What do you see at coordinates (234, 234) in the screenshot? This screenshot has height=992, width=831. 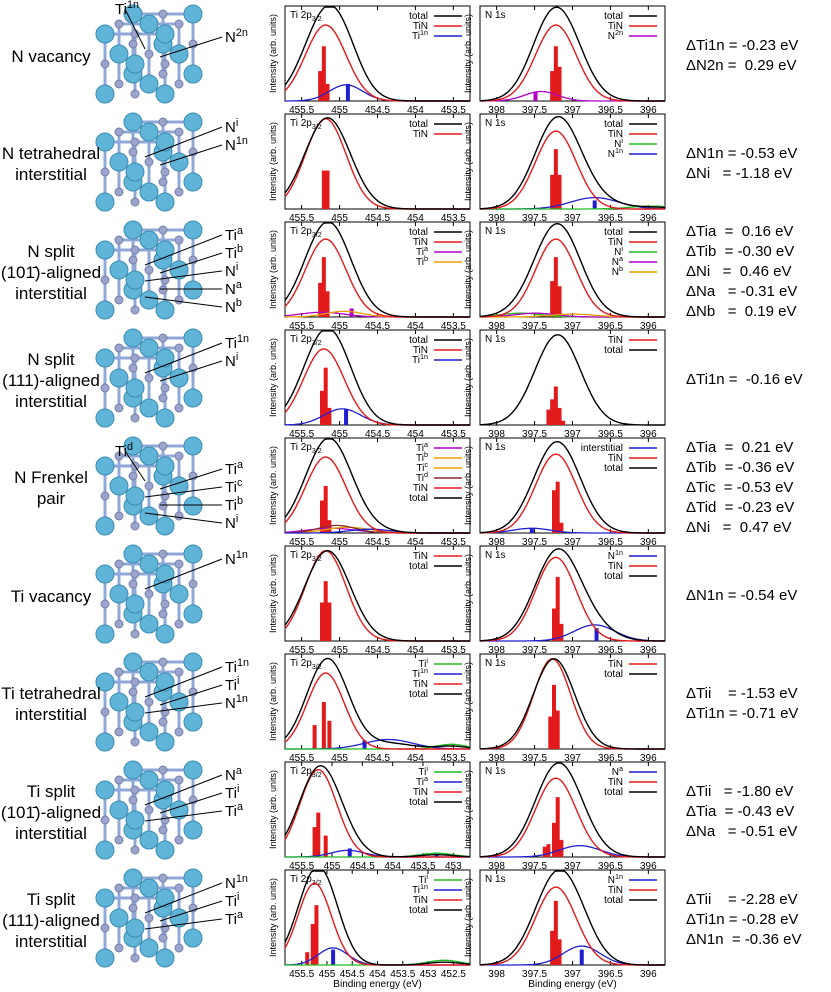 I see `atom-label: Tia` at bounding box center [234, 234].